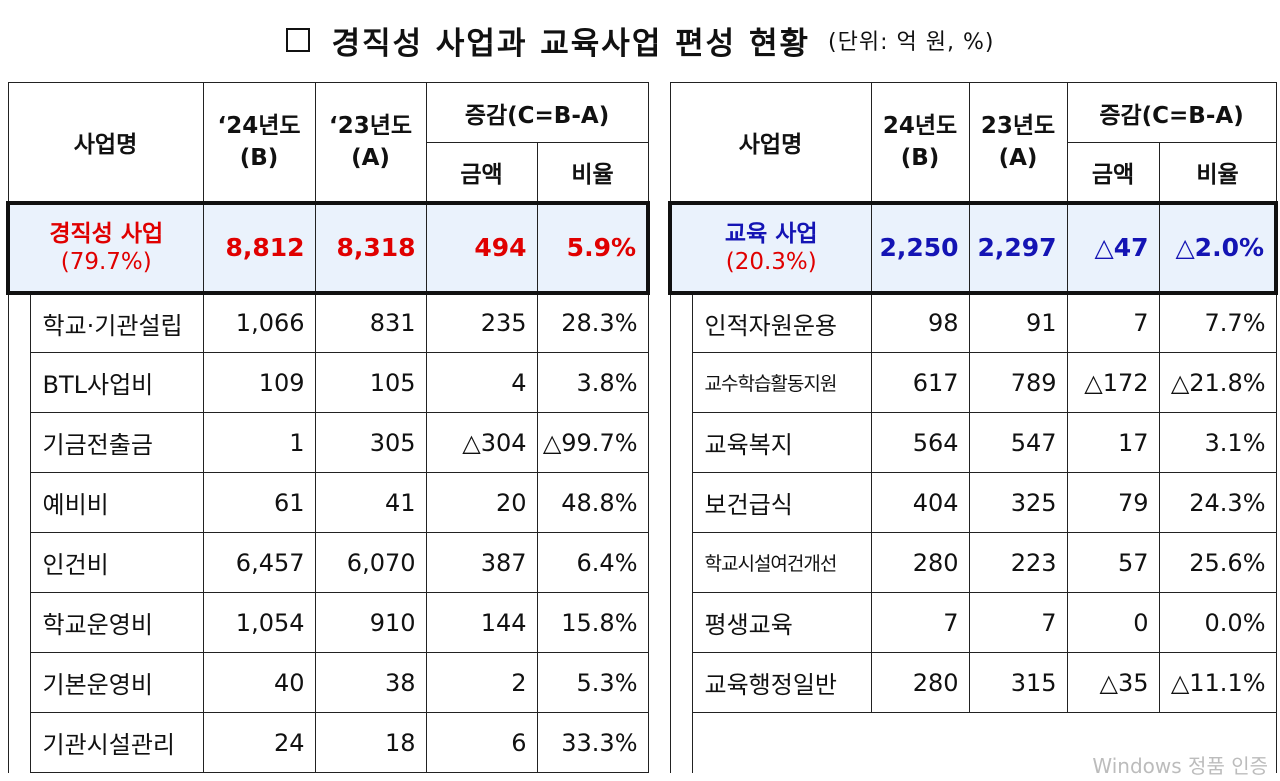 This screenshot has height=781, width=1280. Describe the element at coordinates (481, 322) in the screenshot. I see `row-amount: 235` at that location.